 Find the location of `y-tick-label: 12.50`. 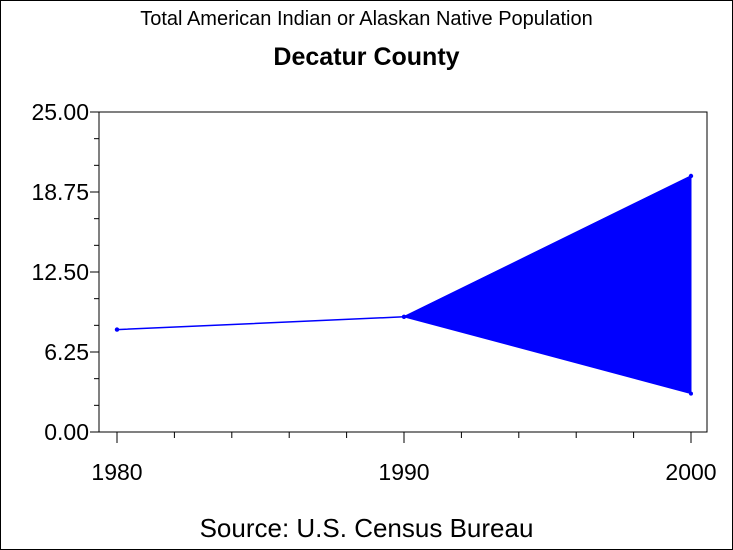

y-tick-label: 12.50 is located at coordinates (60, 272).